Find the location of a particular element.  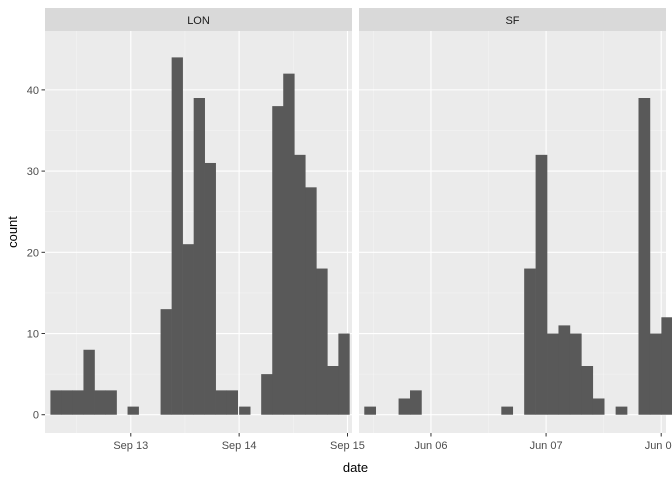

x-axis-title: date is located at coordinates (355, 467).